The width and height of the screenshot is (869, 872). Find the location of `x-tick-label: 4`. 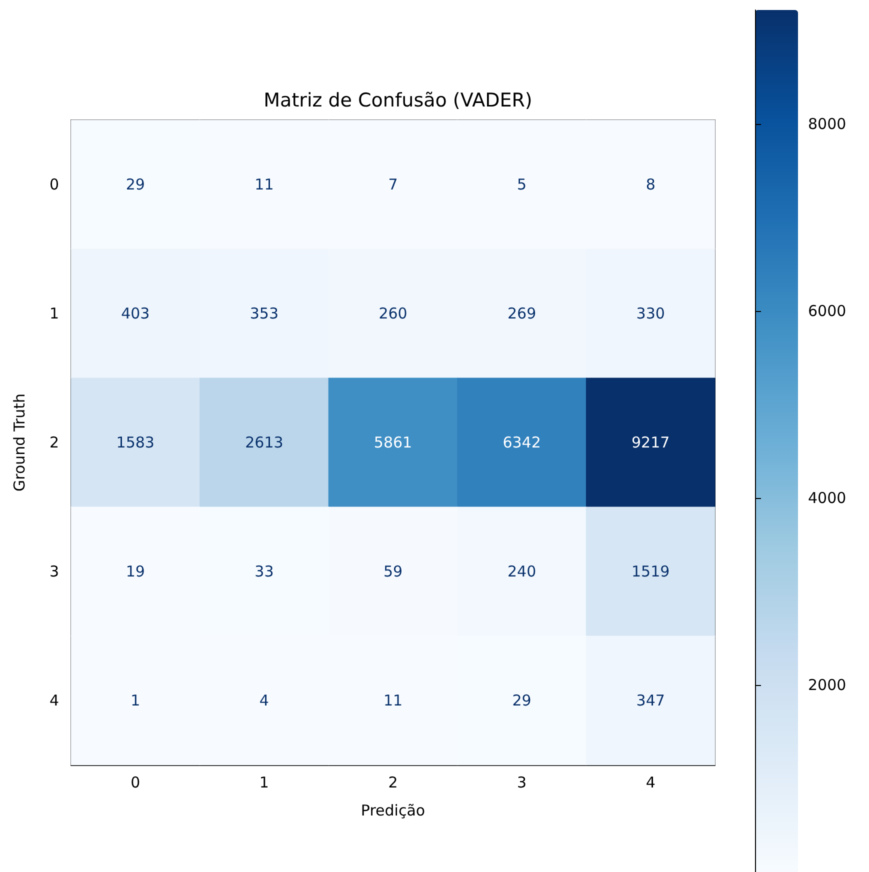

x-tick-label: 4 is located at coordinates (651, 783).